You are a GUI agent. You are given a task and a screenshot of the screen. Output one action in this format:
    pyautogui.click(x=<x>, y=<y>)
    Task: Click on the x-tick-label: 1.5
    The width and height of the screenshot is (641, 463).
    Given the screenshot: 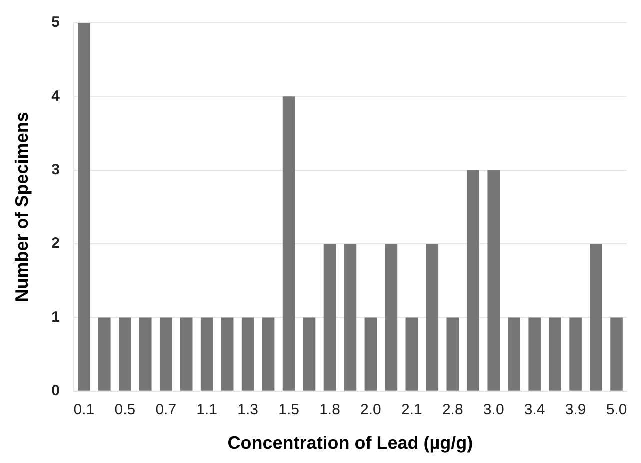 What is the action you would take?
    pyautogui.click(x=289, y=410)
    